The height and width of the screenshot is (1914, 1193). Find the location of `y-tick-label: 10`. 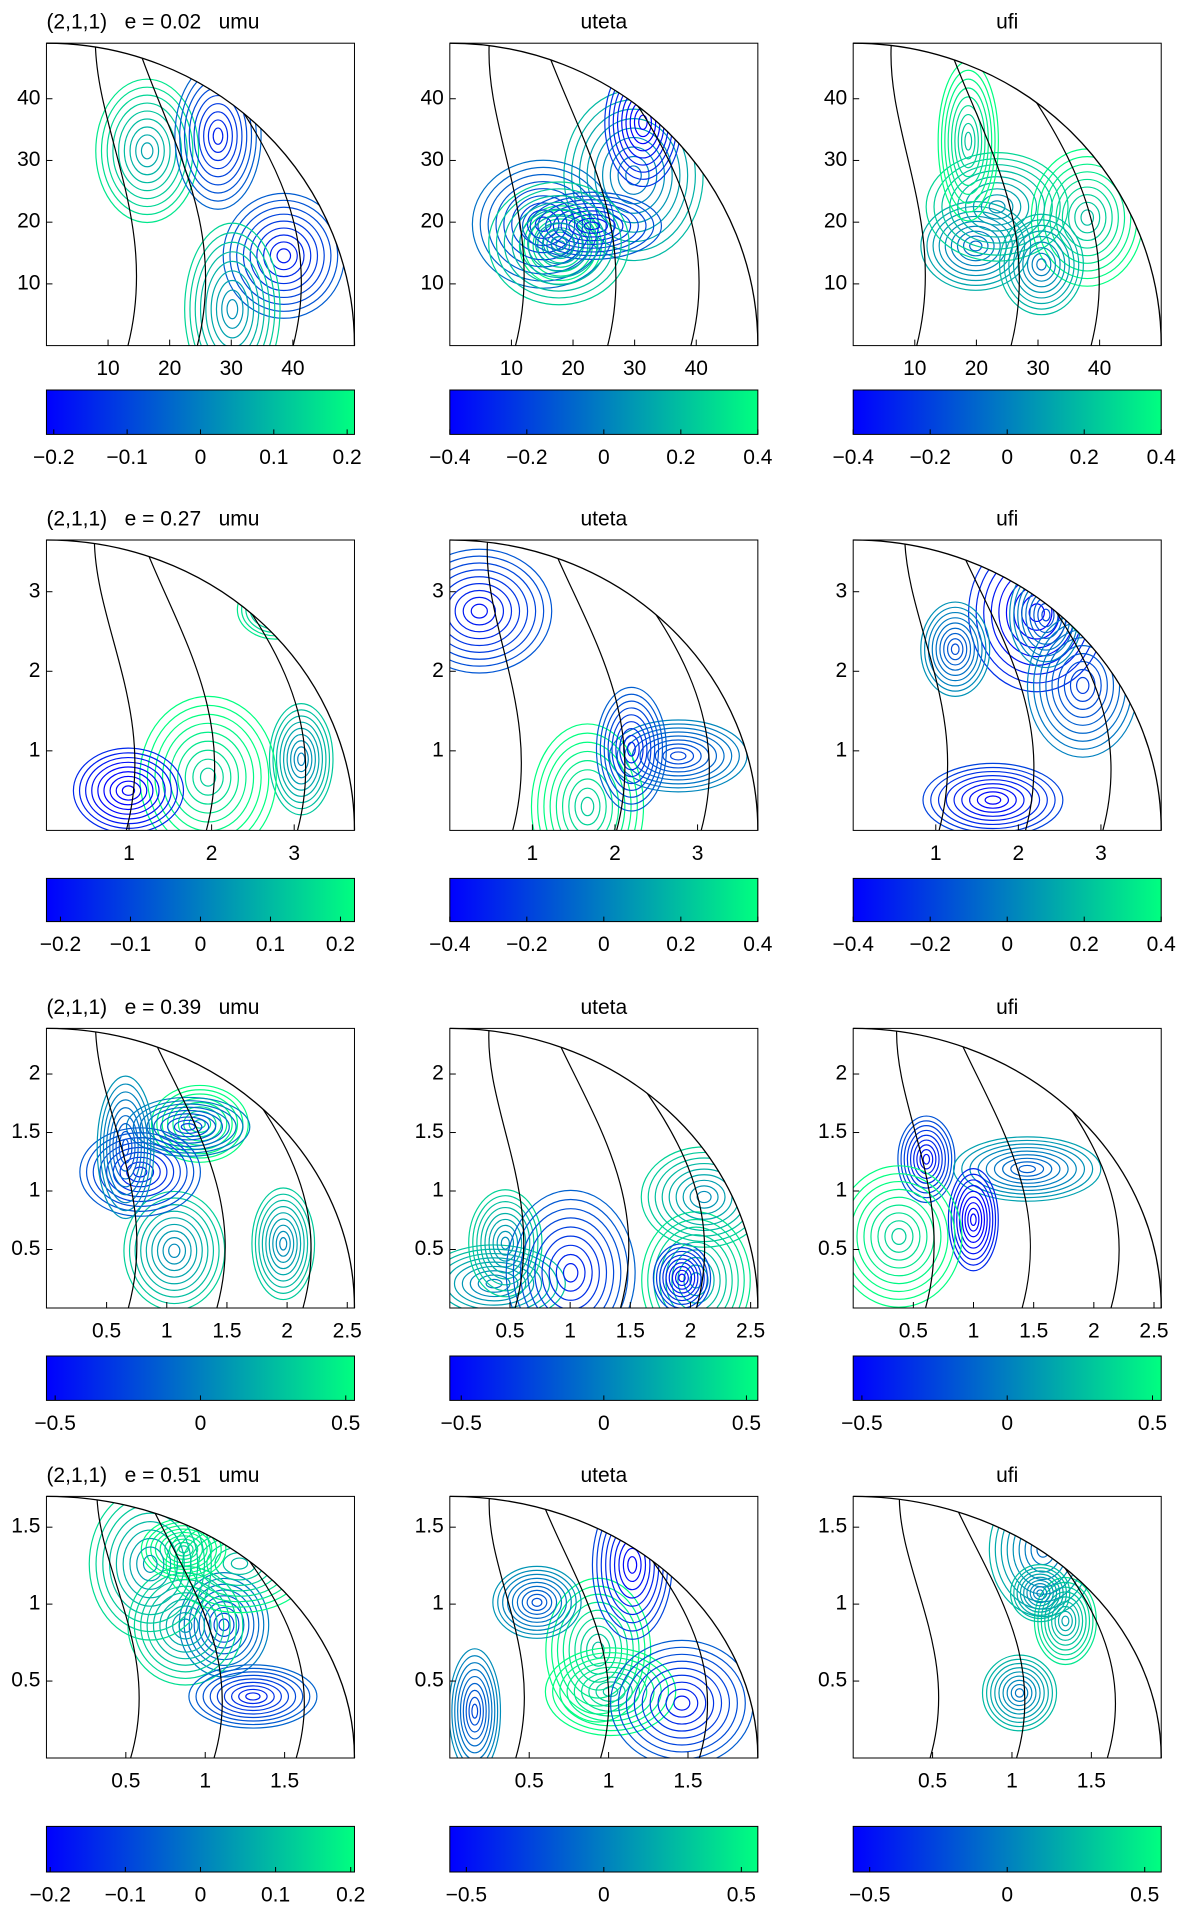

y-tick-label: 10 is located at coordinates (28, 282).